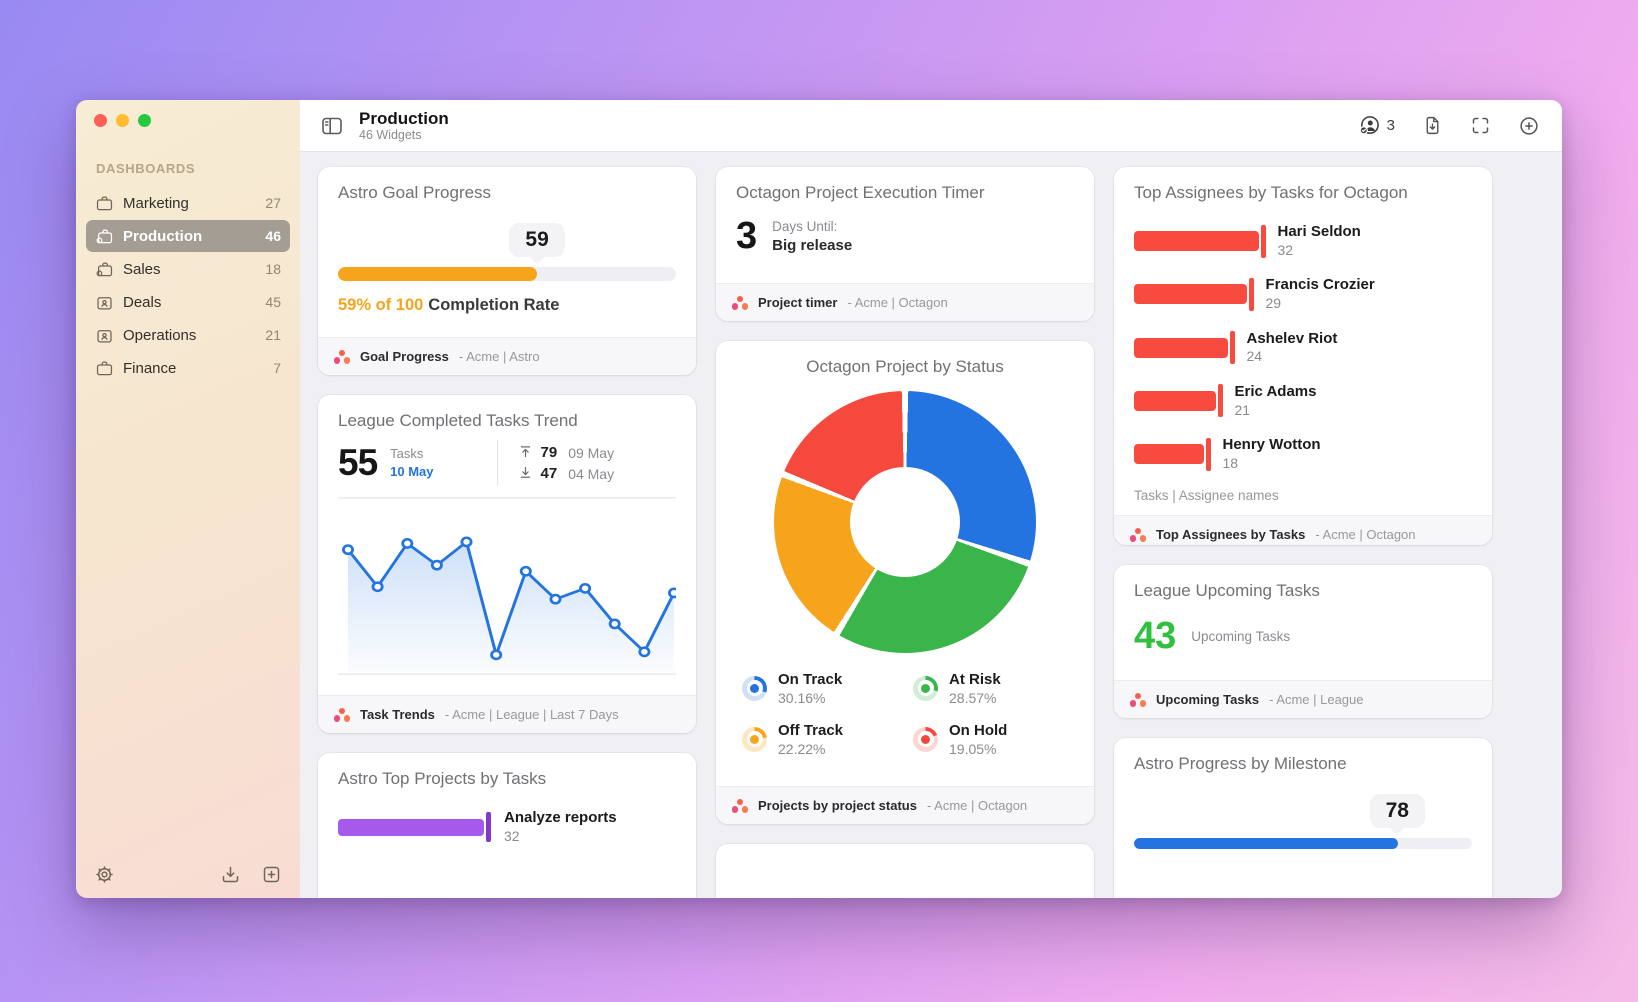  I want to click on sidebar-item-finance: Finance 7, so click(188, 368).